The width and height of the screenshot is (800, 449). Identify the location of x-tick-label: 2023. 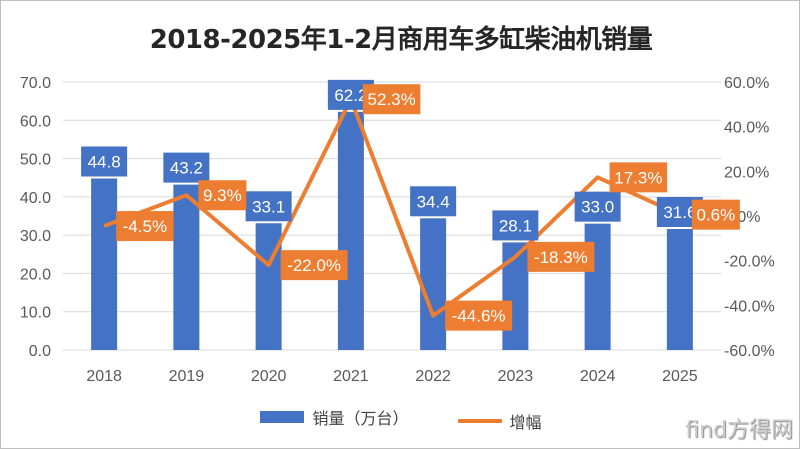
(516, 376).